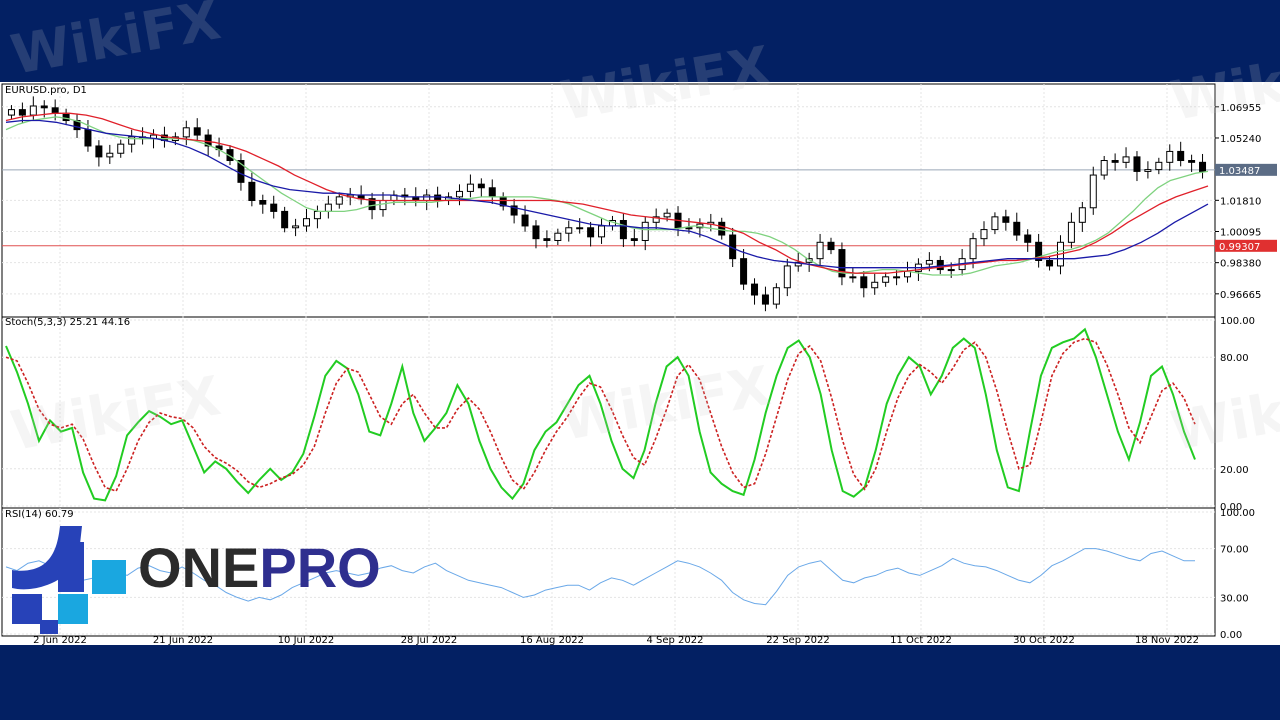  What do you see at coordinates (1234, 550) in the screenshot?
I see `y-tick-label: 70.00` at bounding box center [1234, 550].